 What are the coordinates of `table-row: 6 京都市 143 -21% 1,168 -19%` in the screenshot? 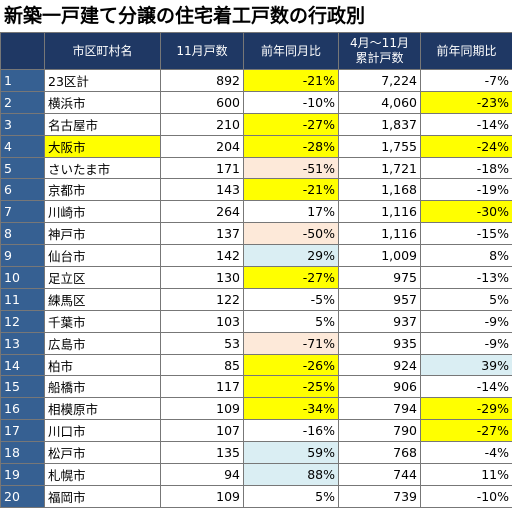 It's located at (256, 190).